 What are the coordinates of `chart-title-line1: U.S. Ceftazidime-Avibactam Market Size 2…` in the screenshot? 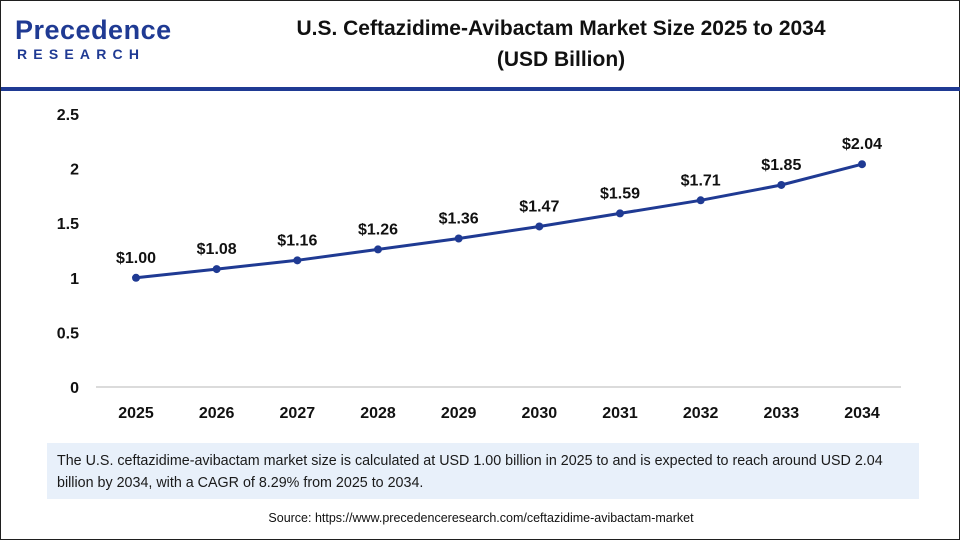 It's located at (561, 28).